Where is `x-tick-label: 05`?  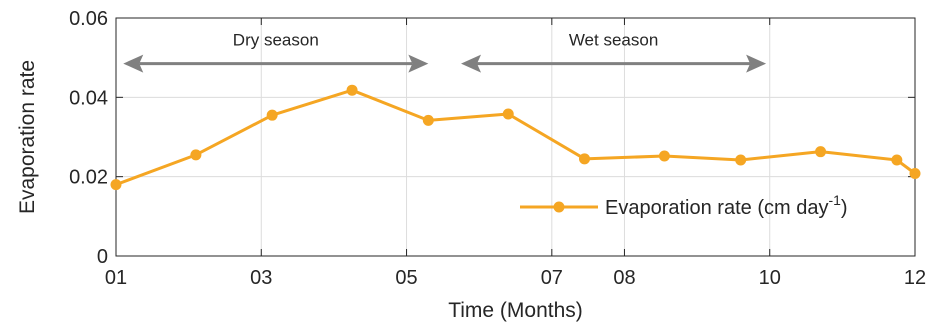 x-tick-label: 05 is located at coordinates (406, 278).